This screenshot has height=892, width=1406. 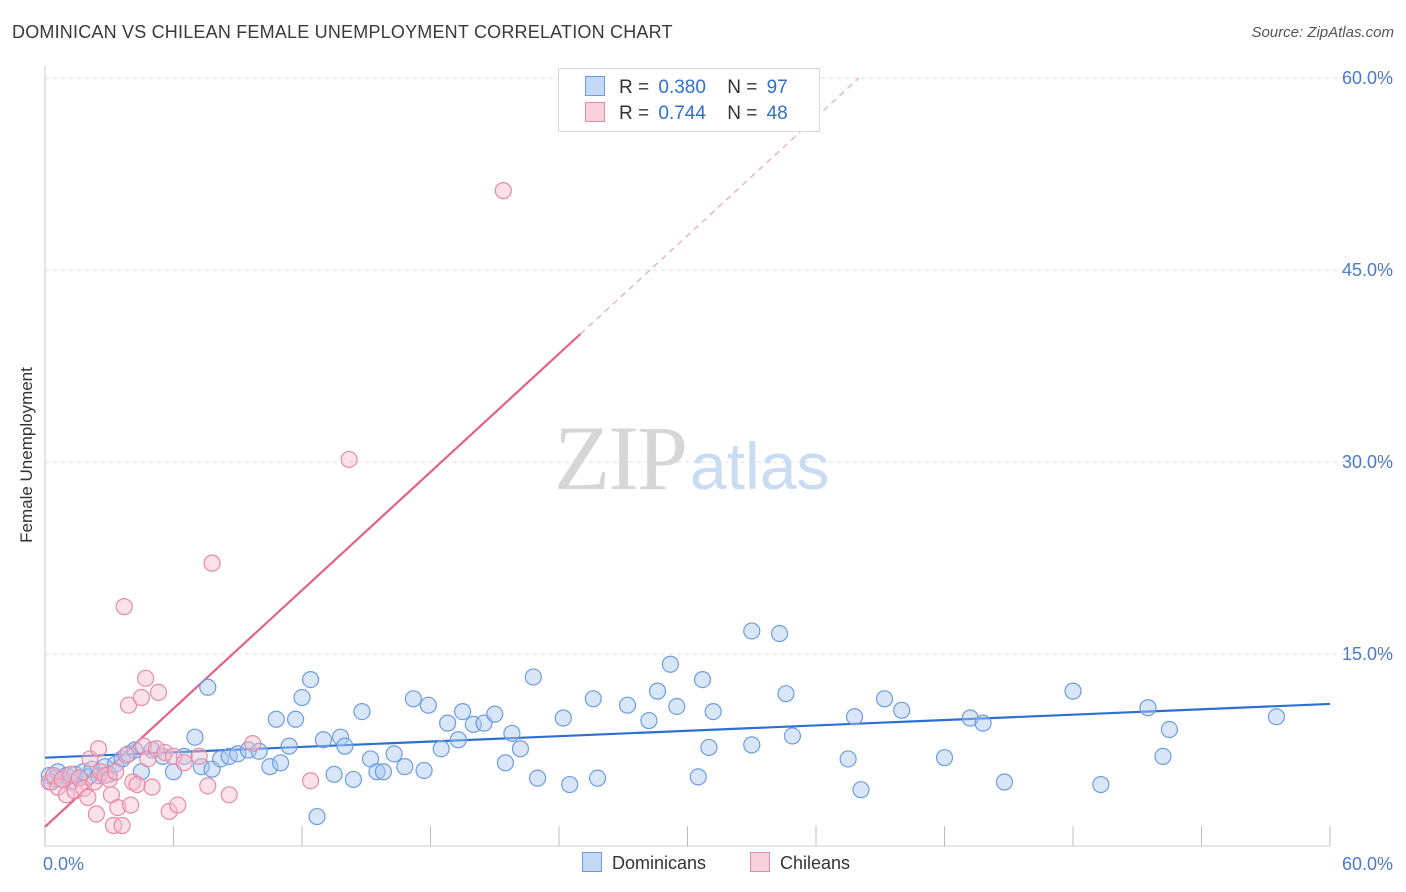 What do you see at coordinates (1367, 366) in the screenshot?
I see `y-tick-labels: 15.0% 30.0% 45.0% 60.0%` at bounding box center [1367, 366].